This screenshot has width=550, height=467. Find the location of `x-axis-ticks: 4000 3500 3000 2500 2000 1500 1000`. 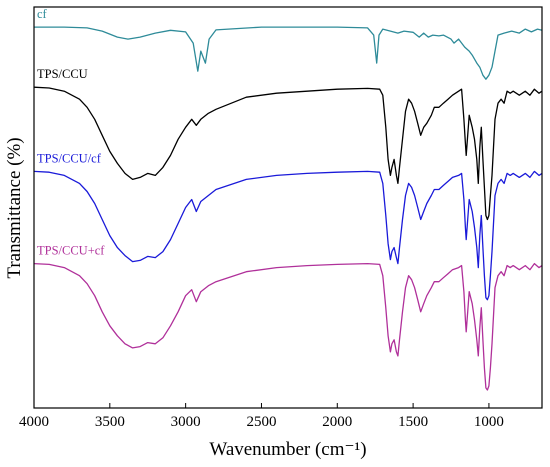

x-axis-ticks: 4000 3500 3000 2500 2000 1500 1000 is located at coordinates (261, 416).